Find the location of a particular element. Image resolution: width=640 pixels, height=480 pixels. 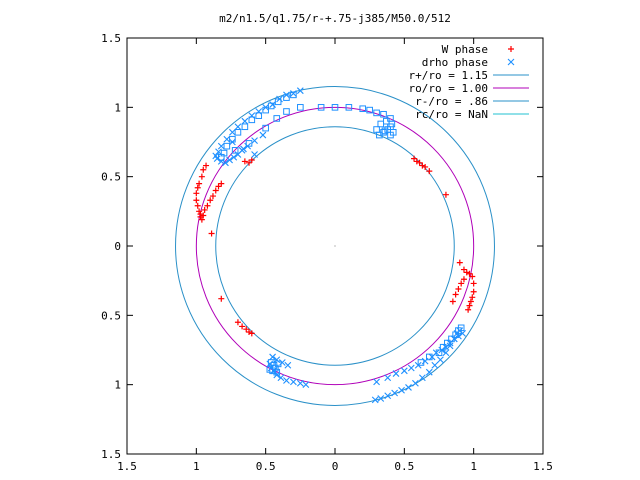

legend-label: drho phase is located at coordinates (455, 62).